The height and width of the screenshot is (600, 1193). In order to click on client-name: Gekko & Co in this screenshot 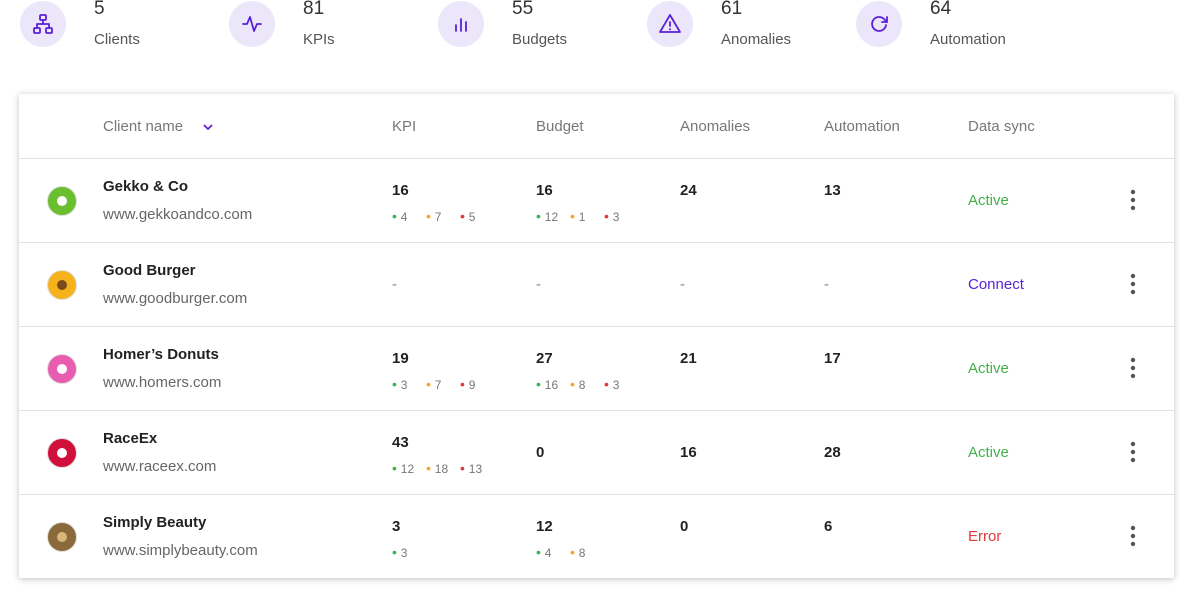, I will do `click(146, 186)`.